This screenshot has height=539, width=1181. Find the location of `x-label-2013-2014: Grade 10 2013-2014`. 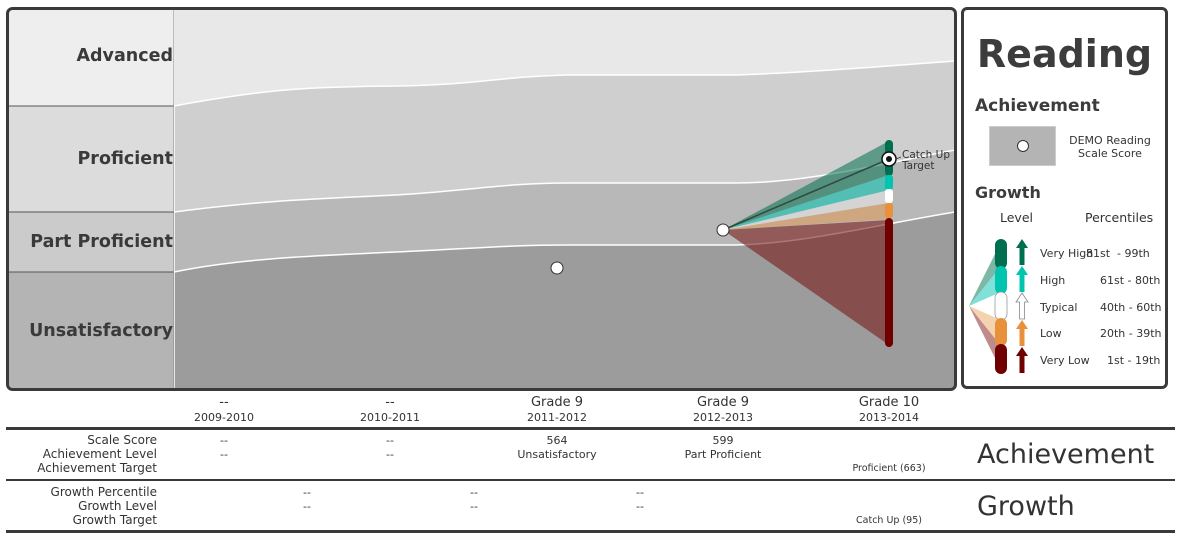

x-label-2013-2014: Grade 10 2013-2014 is located at coordinates (889, 409).